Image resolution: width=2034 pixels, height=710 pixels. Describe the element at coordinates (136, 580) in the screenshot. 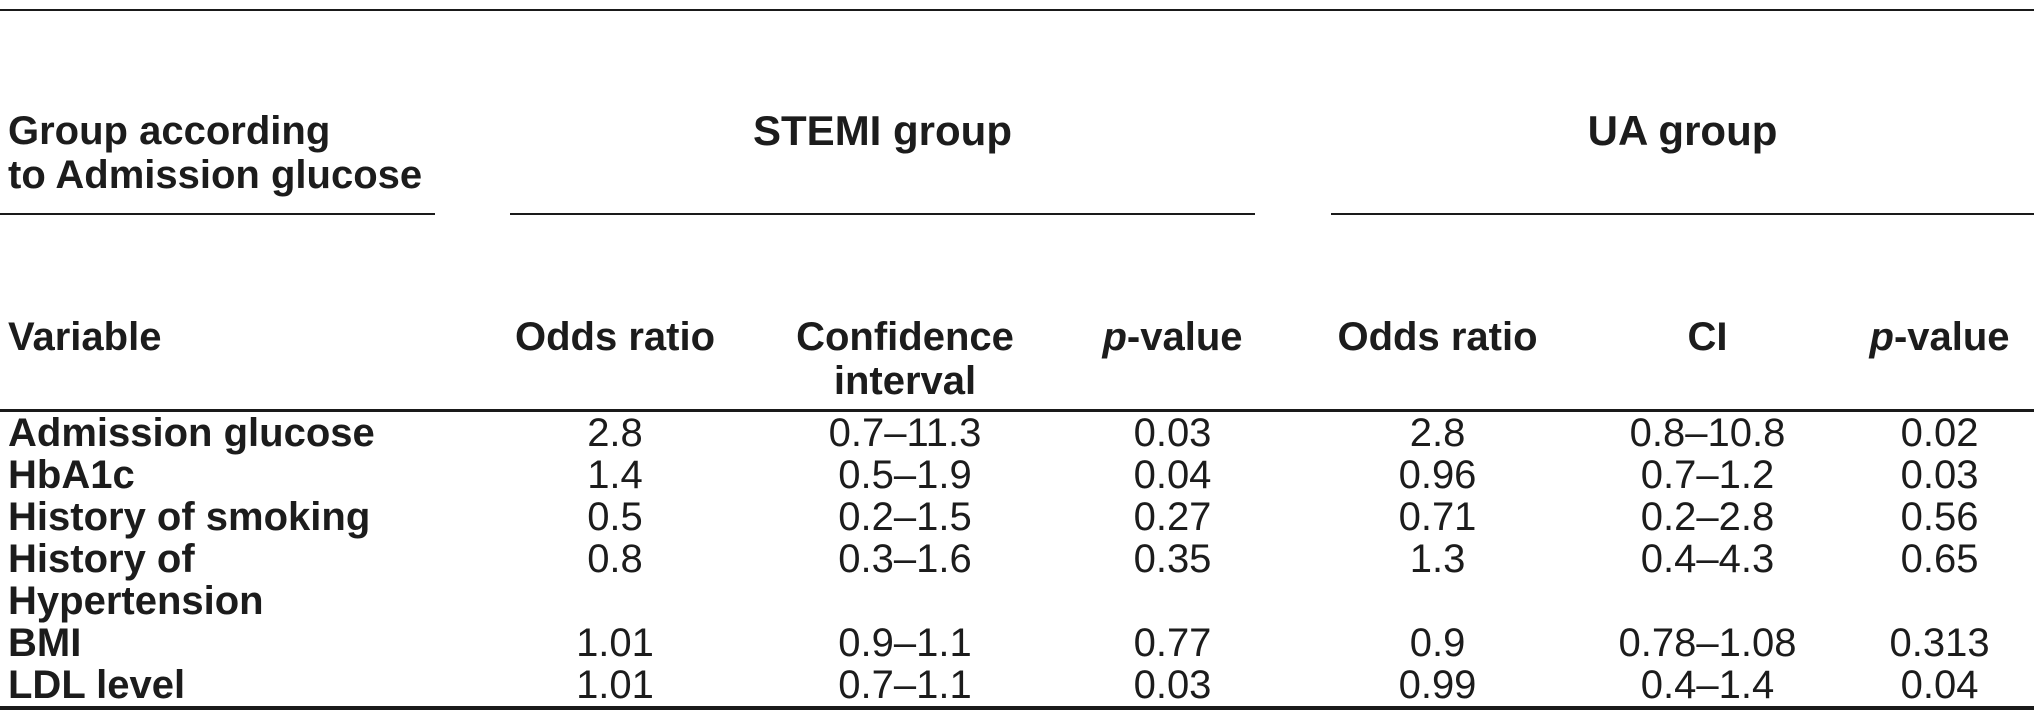

I see `variable-label: History of Hypertension` at that location.